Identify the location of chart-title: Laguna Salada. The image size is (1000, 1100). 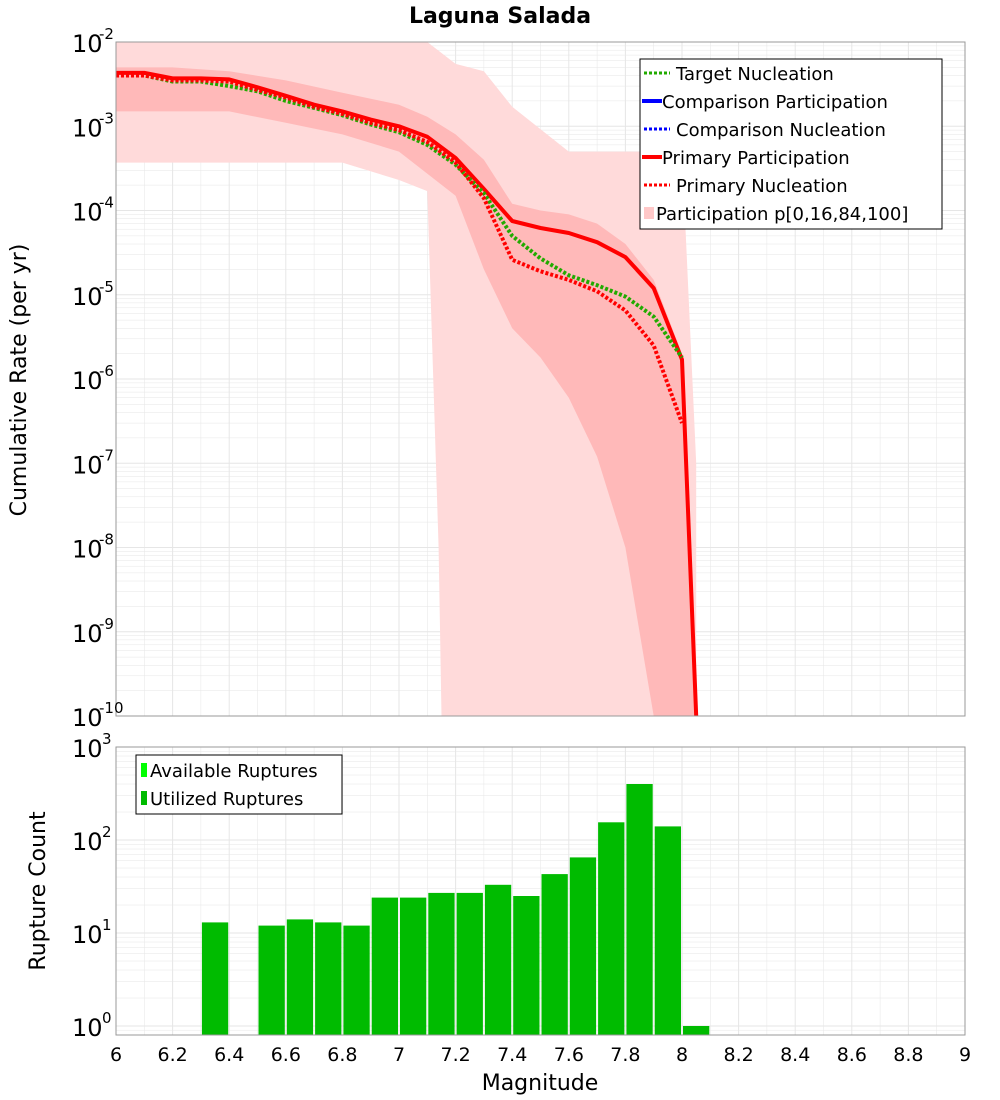
(500, 16).